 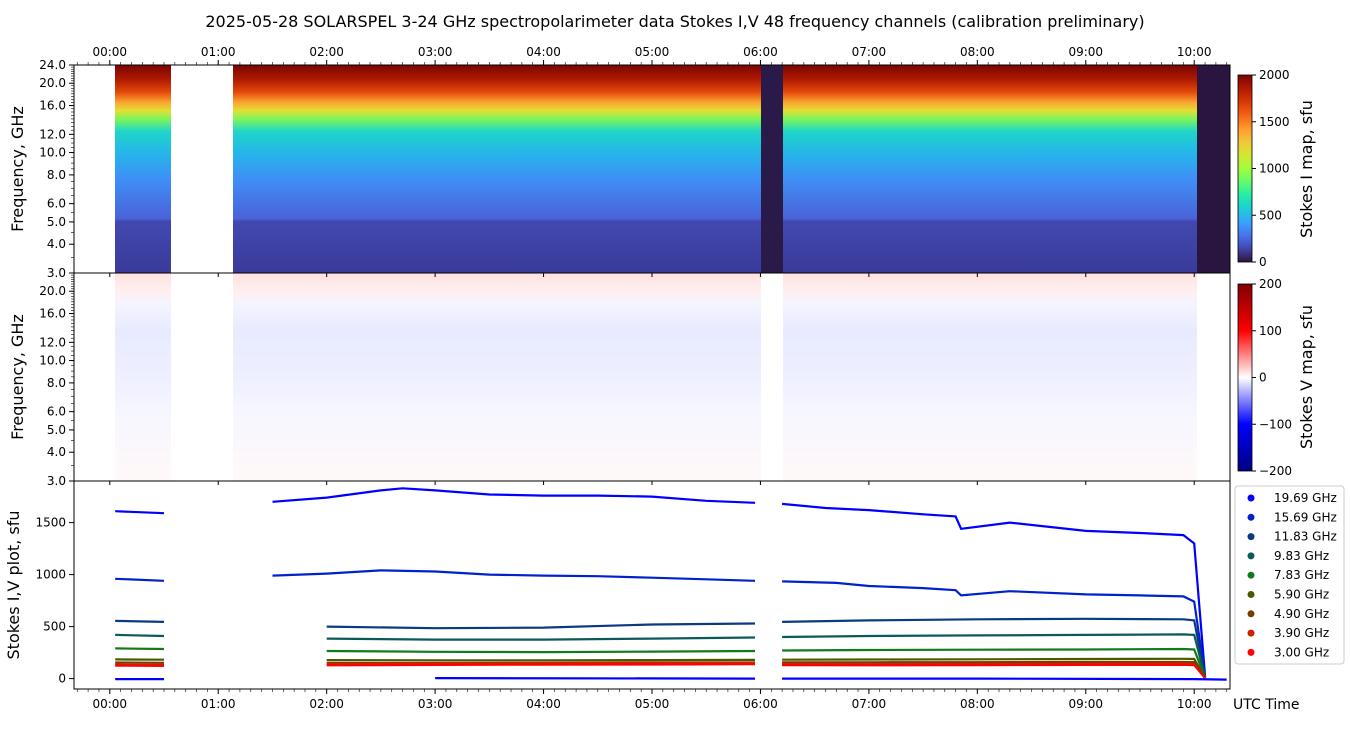 What do you see at coordinates (1275, 424) in the screenshot?
I see `stokes-v-colorbar-tick: −100` at bounding box center [1275, 424].